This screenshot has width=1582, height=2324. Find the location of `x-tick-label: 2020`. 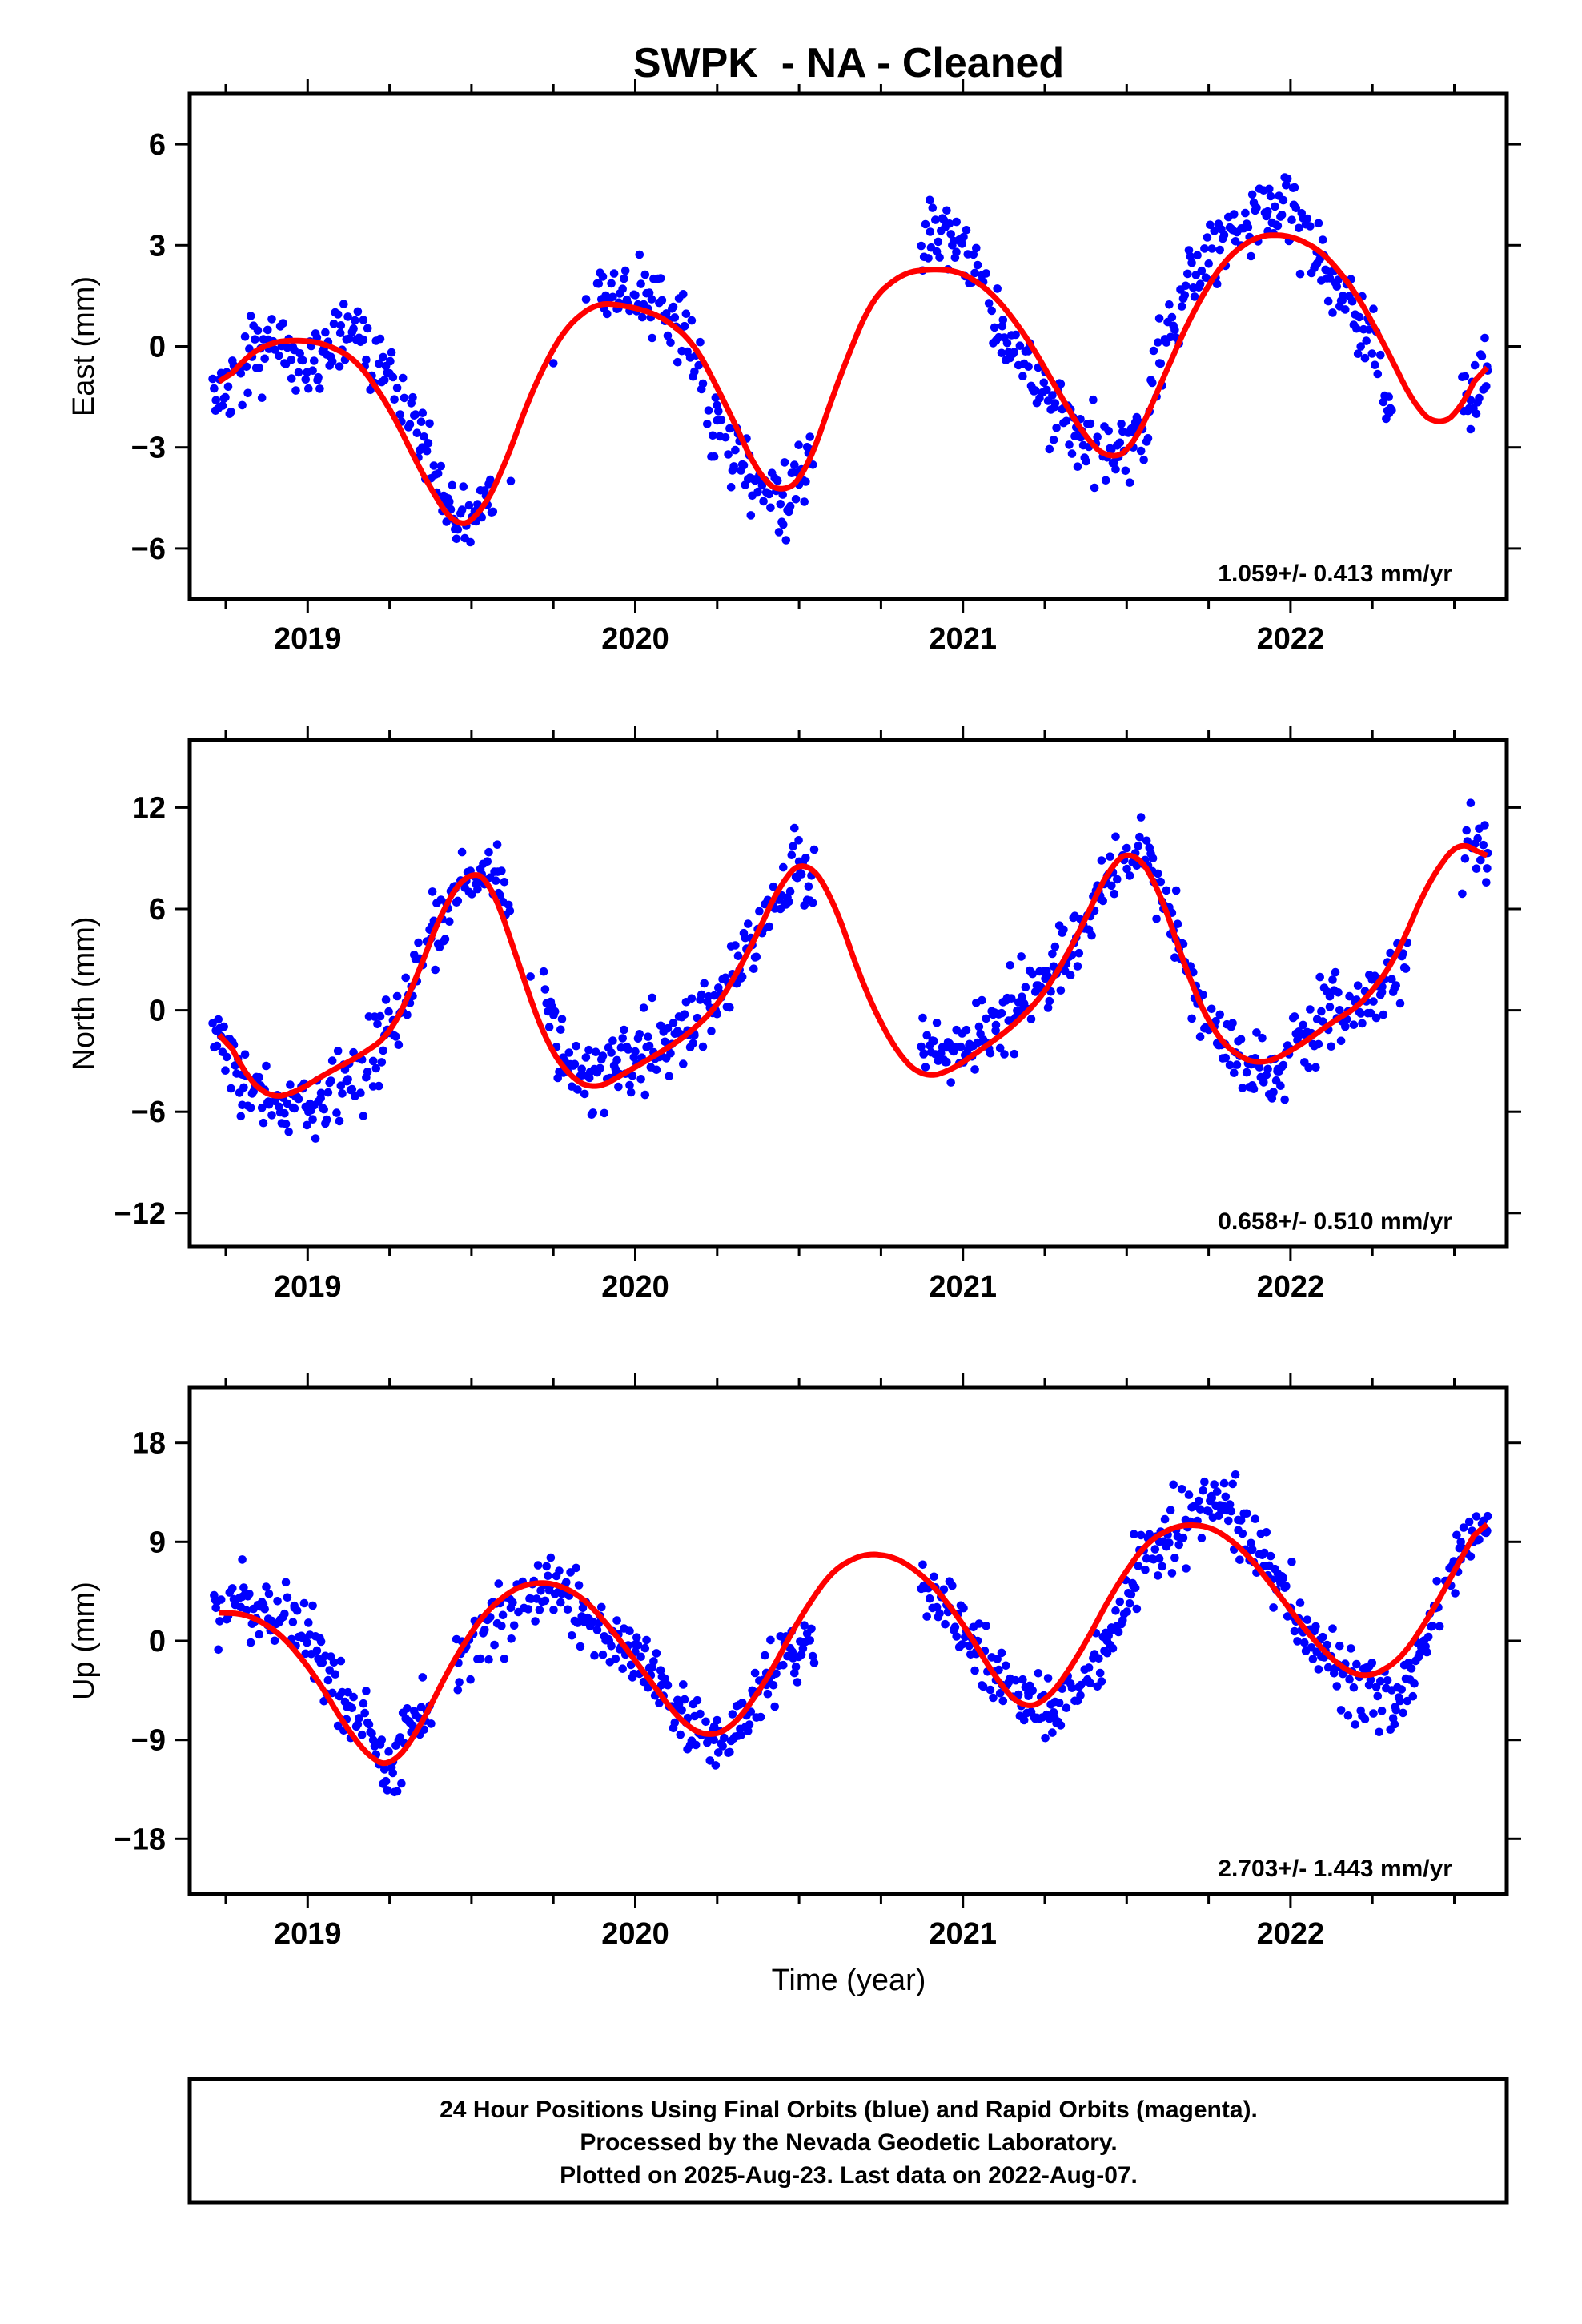

x-tick-label: 2020 is located at coordinates (635, 1934).